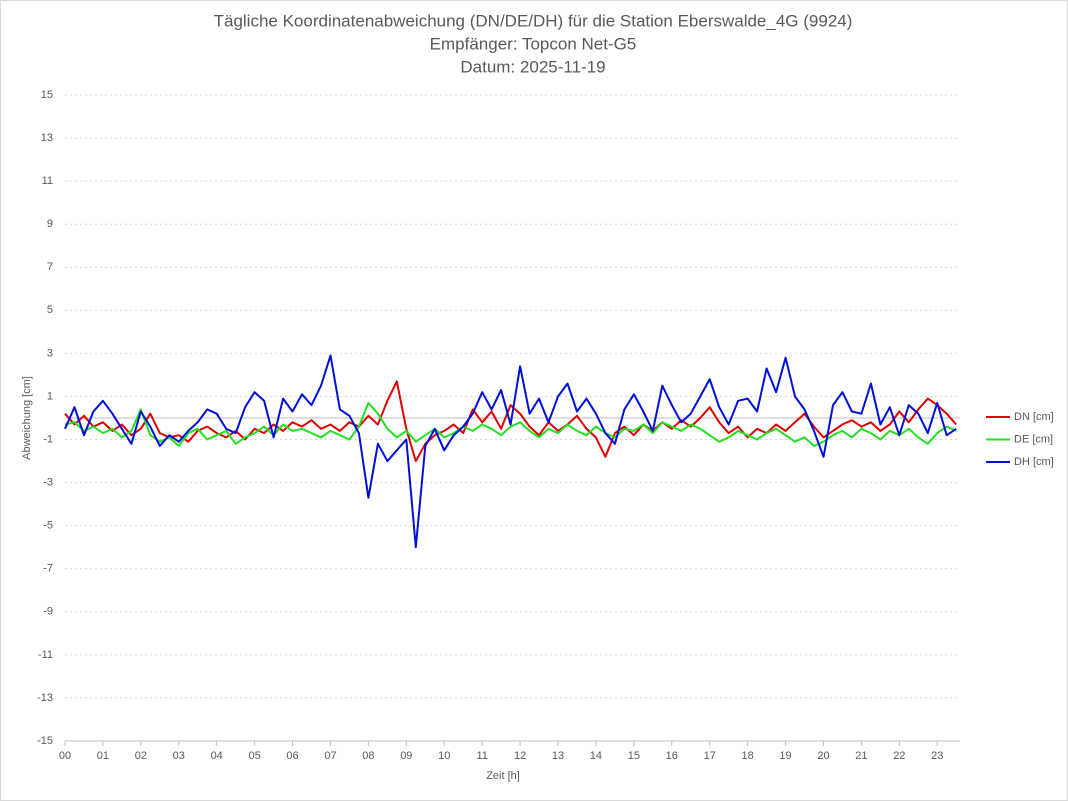 The height and width of the screenshot is (801, 1068). I want to click on x-tick-label: 22, so click(899, 756).